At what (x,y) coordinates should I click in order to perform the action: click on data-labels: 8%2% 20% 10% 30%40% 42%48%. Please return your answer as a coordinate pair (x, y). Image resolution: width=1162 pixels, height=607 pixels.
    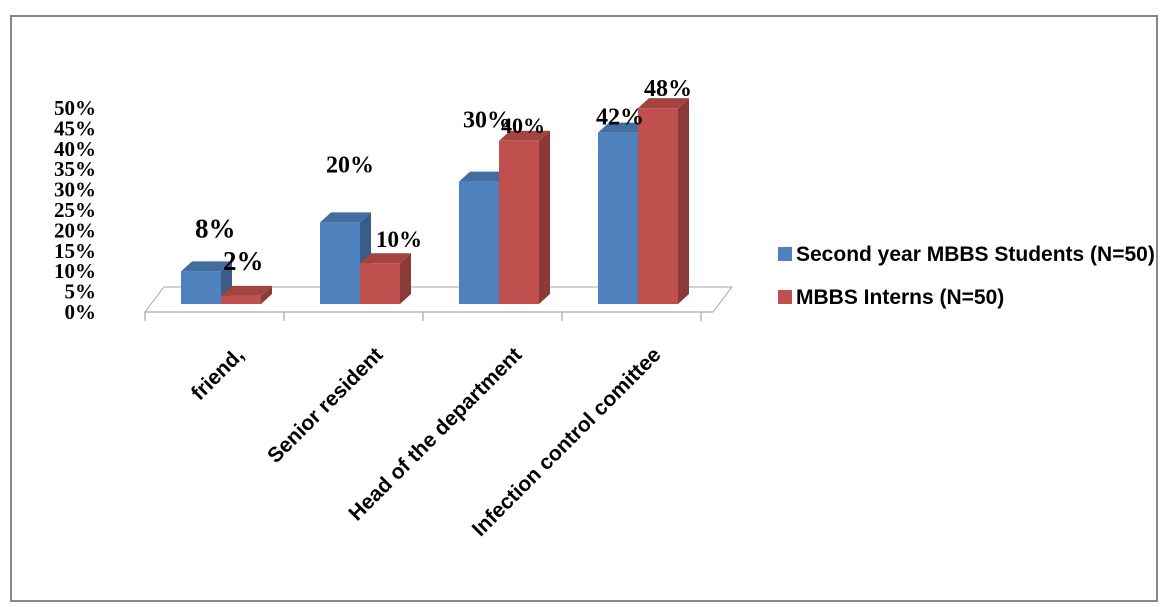
    Looking at the image, I should click on (443, 176).